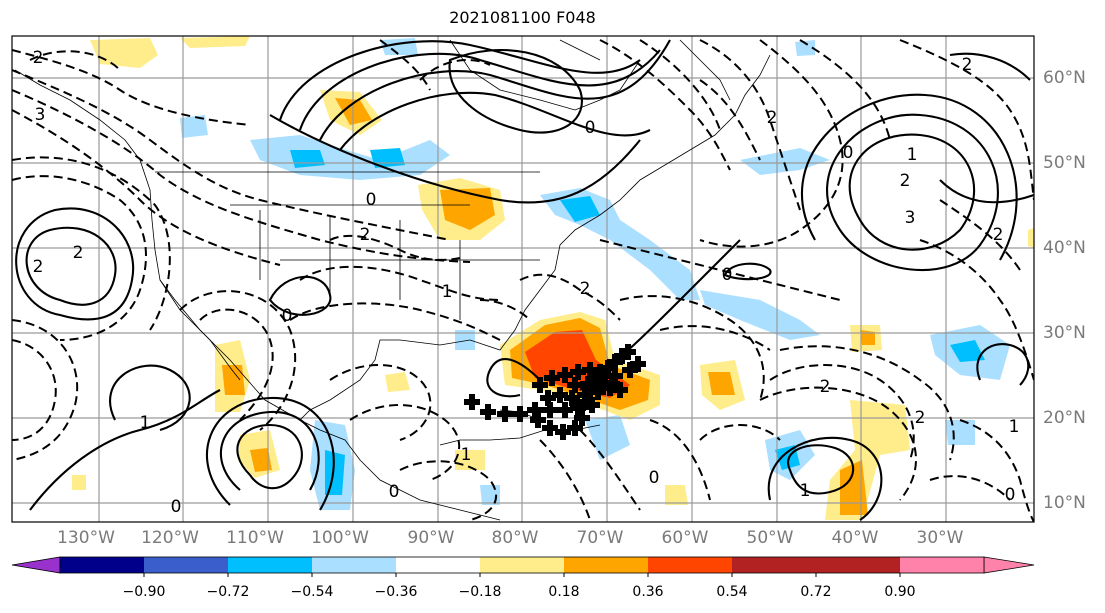 The image size is (1105, 613). I want to click on colorbar-tick-label: 0.90, so click(900, 592).